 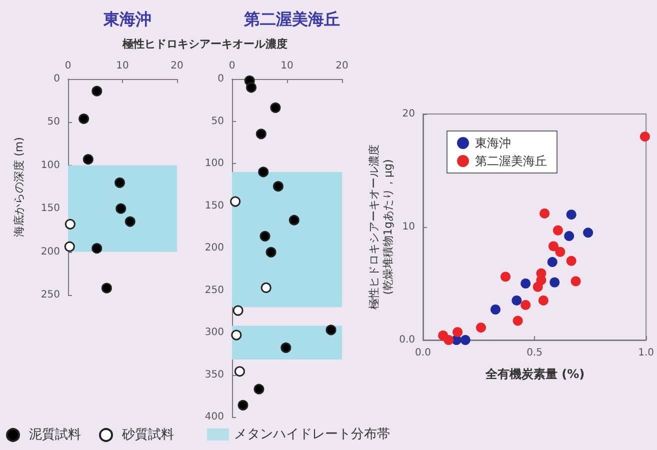 I want to click on y-tick-label: 20, so click(x=408, y=114).